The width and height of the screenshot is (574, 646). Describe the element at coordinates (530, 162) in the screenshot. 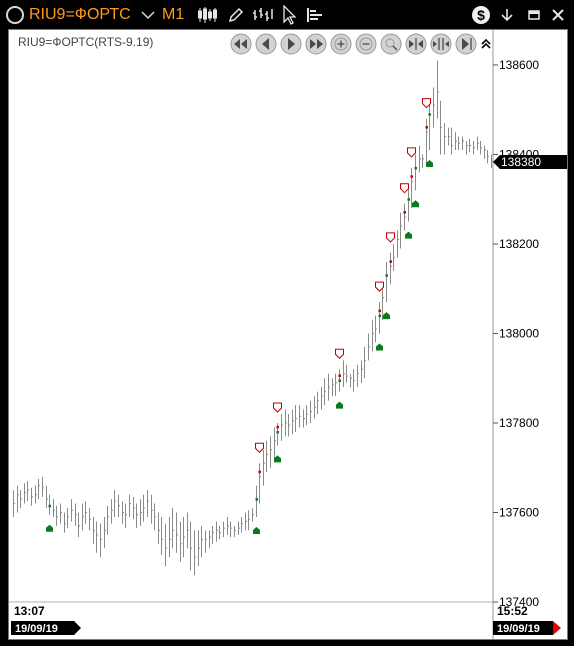

I see `current-price-marker: 138380` at that location.